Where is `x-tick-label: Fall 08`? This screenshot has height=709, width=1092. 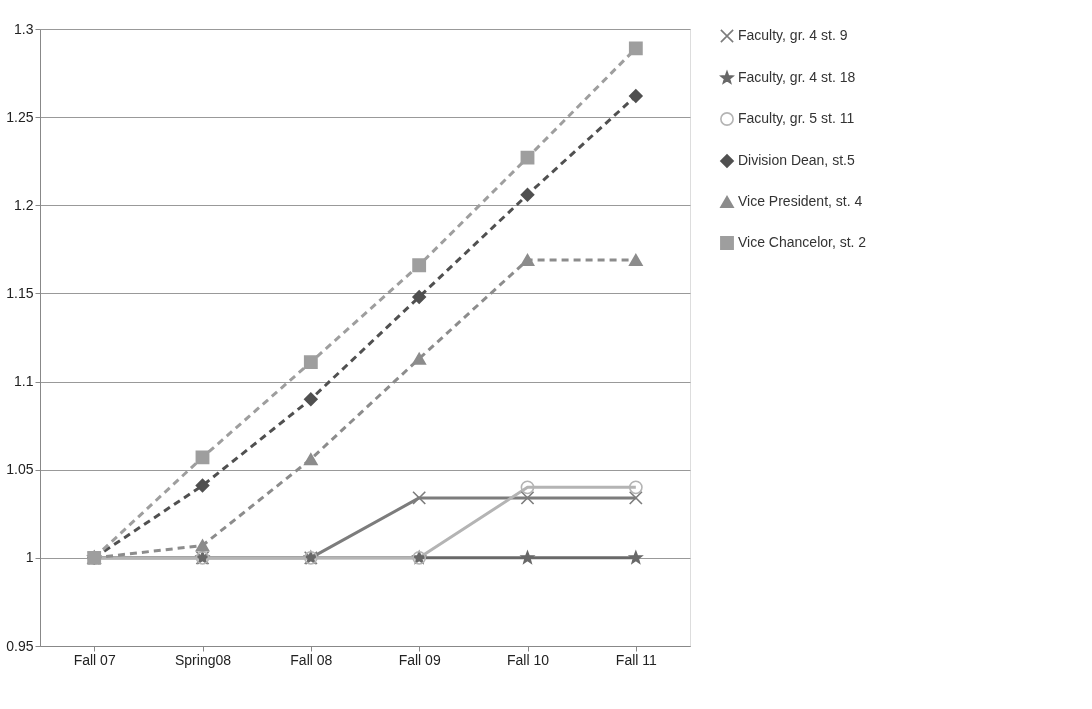
x-tick-label: Fall 08 is located at coordinates (311, 659).